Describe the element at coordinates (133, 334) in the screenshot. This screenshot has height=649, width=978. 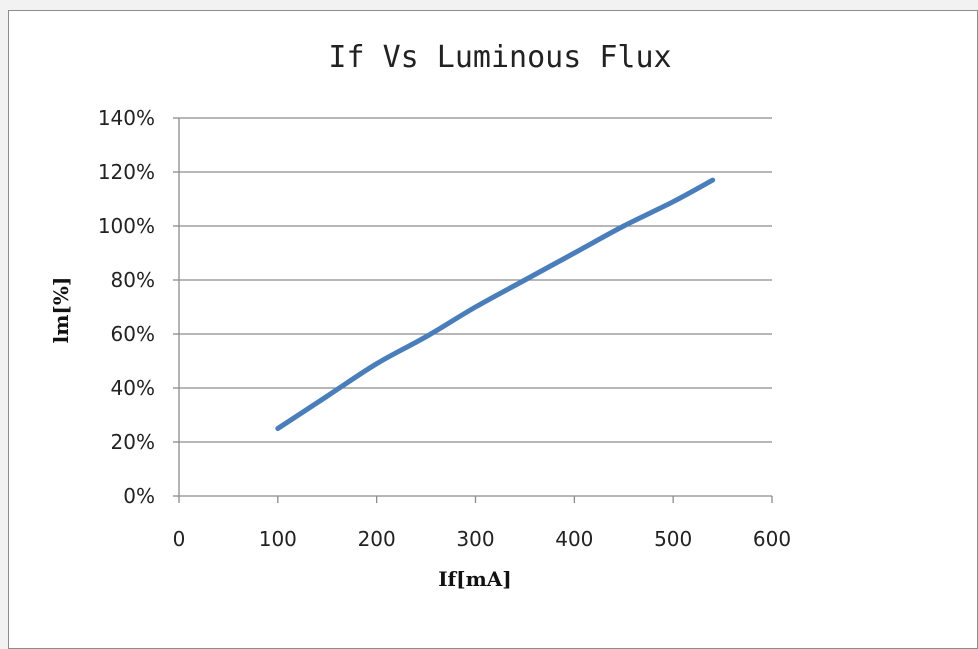
I see `y-tick-label: 60%` at that location.